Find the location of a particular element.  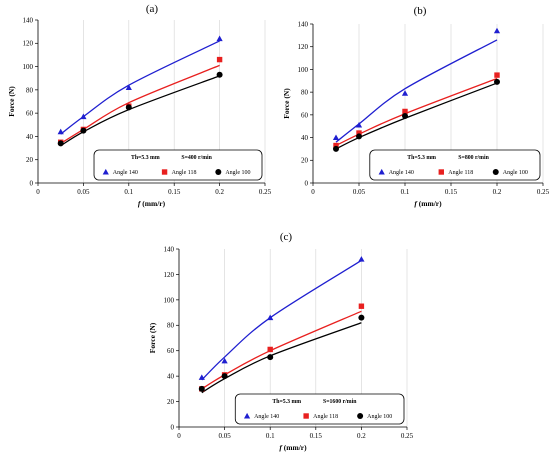

legend-title-speed: S=800 r/min is located at coordinates (473, 158).